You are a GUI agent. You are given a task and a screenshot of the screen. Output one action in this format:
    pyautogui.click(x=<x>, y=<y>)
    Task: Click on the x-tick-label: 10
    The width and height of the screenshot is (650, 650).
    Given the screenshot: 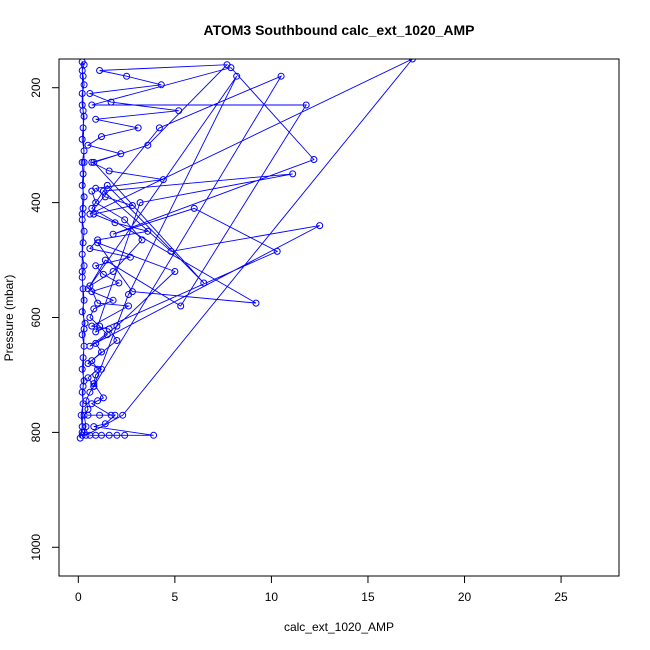 What is the action you would take?
    pyautogui.click(x=272, y=597)
    